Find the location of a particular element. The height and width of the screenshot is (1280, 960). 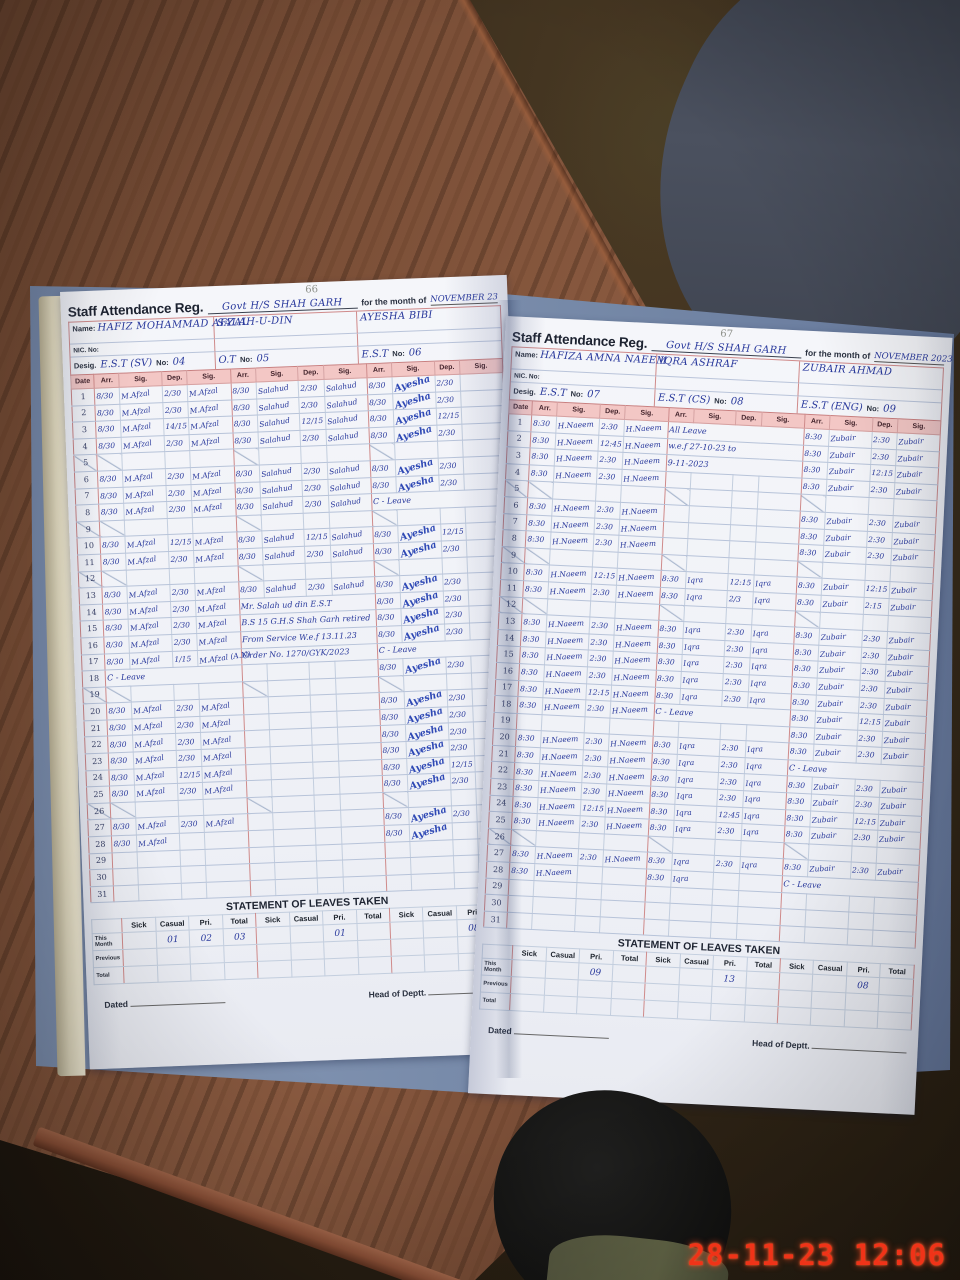

dated-line is located at coordinates (561, 1036).